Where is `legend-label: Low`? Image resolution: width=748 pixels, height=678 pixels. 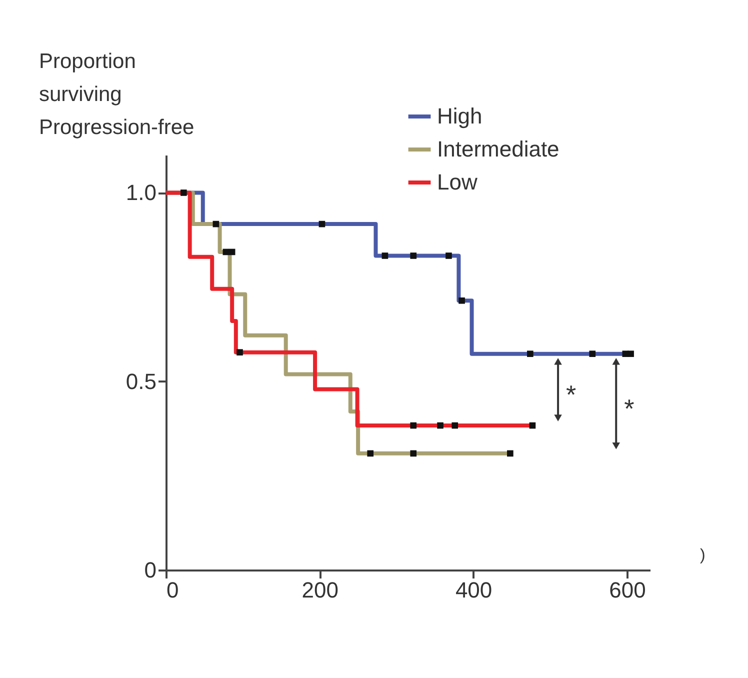 legend-label: Low is located at coordinates (457, 182).